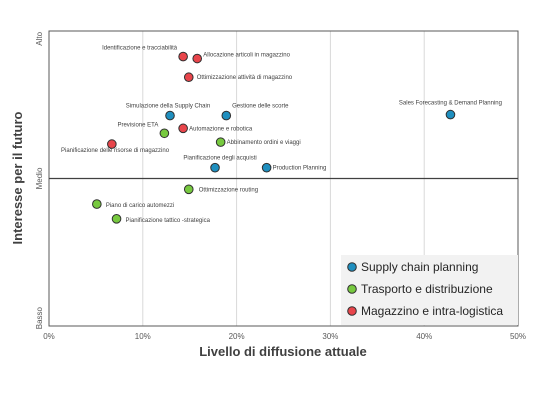  I want to click on legend-entry: Magazzino e intra-logistica, so click(432, 311).